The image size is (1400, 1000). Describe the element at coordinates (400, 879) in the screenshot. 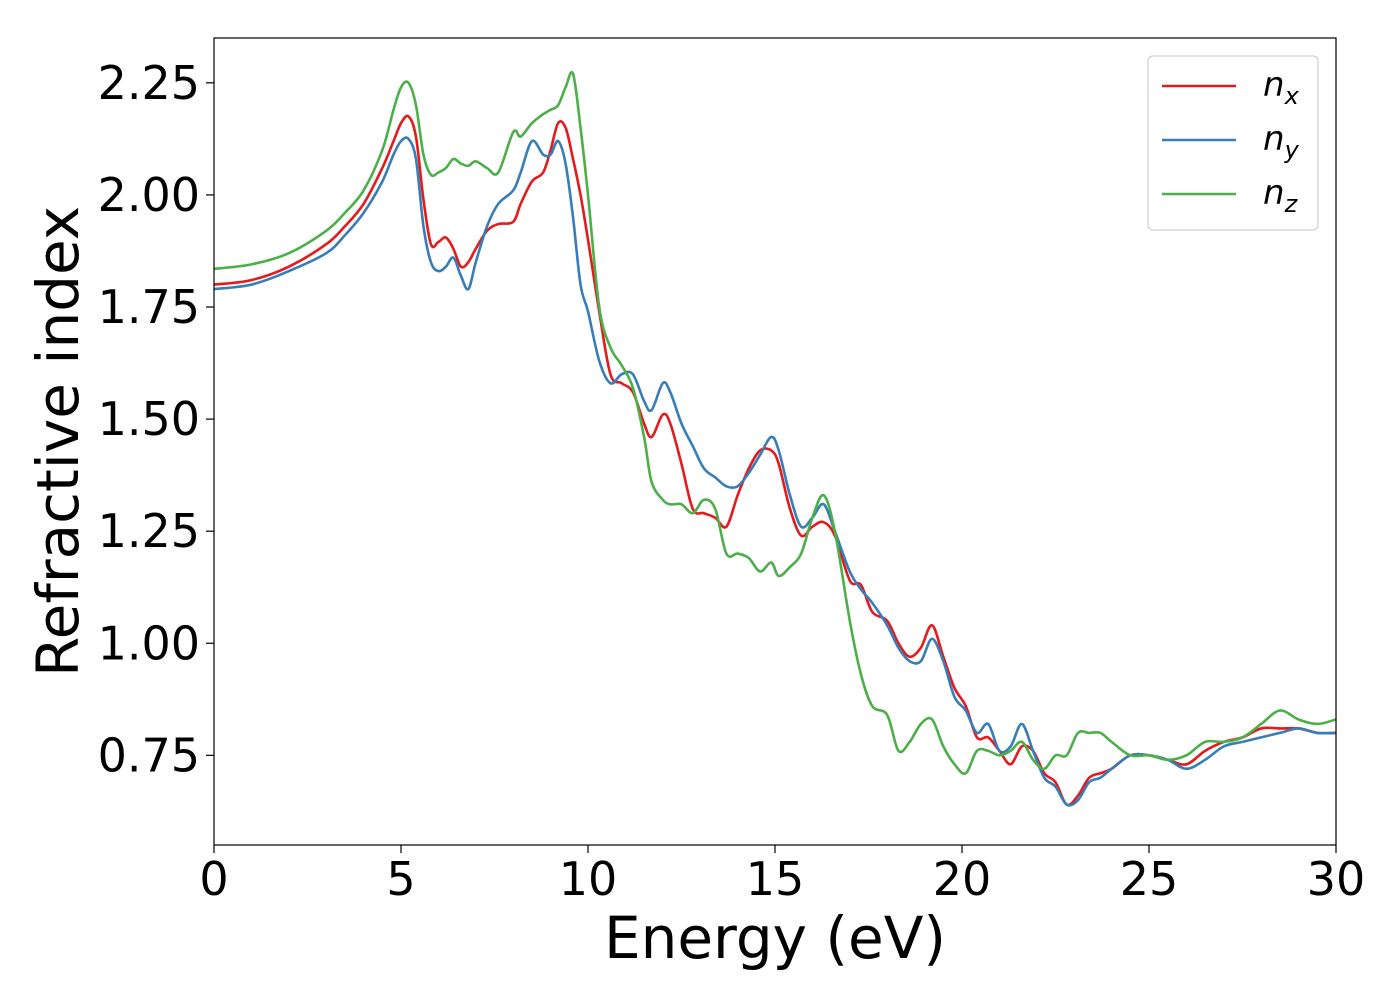

I see `x-tick-label: 5` at that location.